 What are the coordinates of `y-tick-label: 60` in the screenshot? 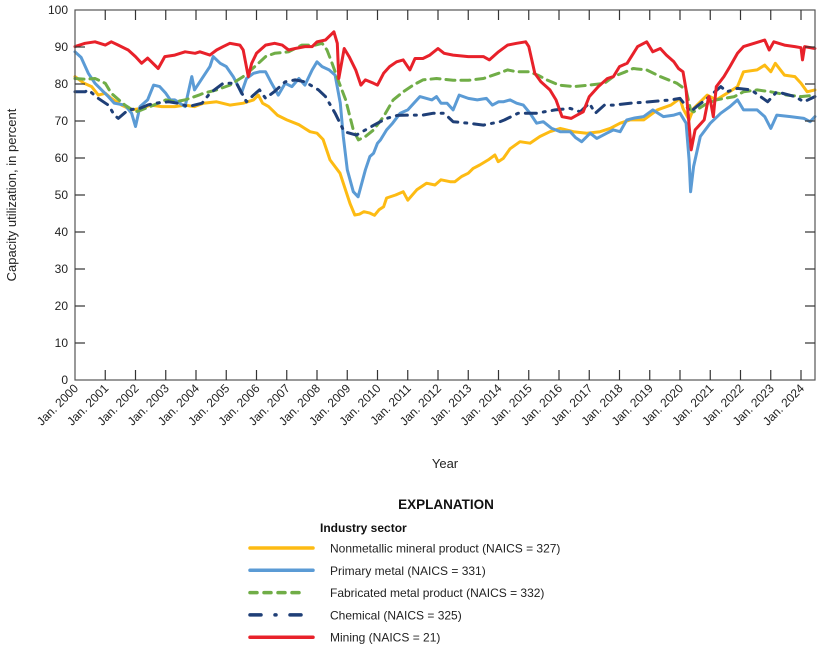 It's located at (62, 158).